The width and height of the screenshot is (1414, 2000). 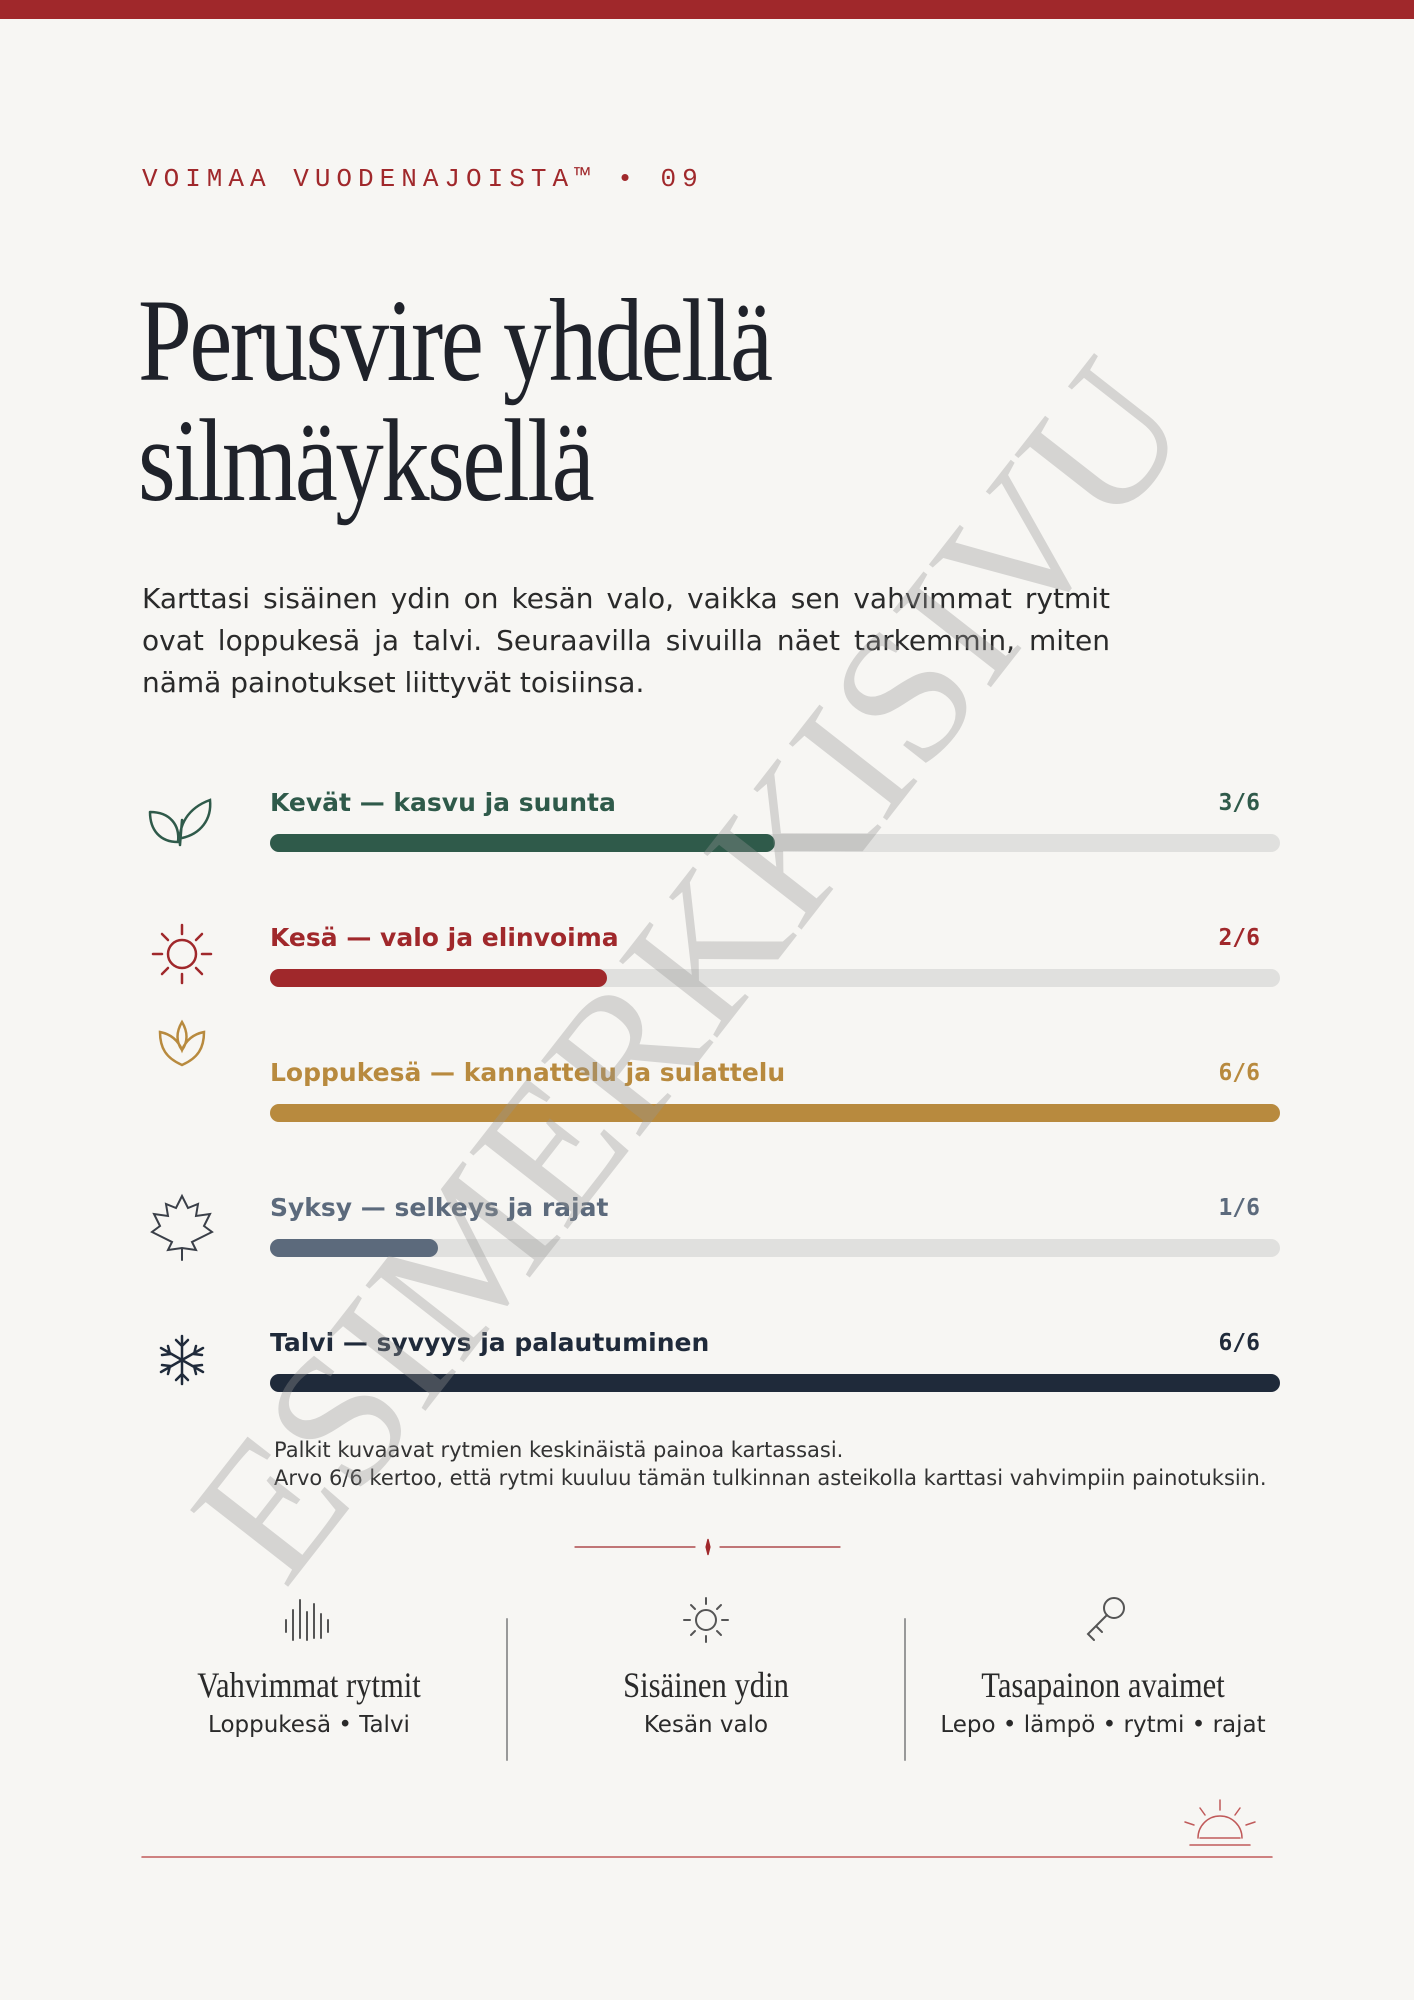 What do you see at coordinates (707, 1547) in the screenshot?
I see `divider` at bounding box center [707, 1547].